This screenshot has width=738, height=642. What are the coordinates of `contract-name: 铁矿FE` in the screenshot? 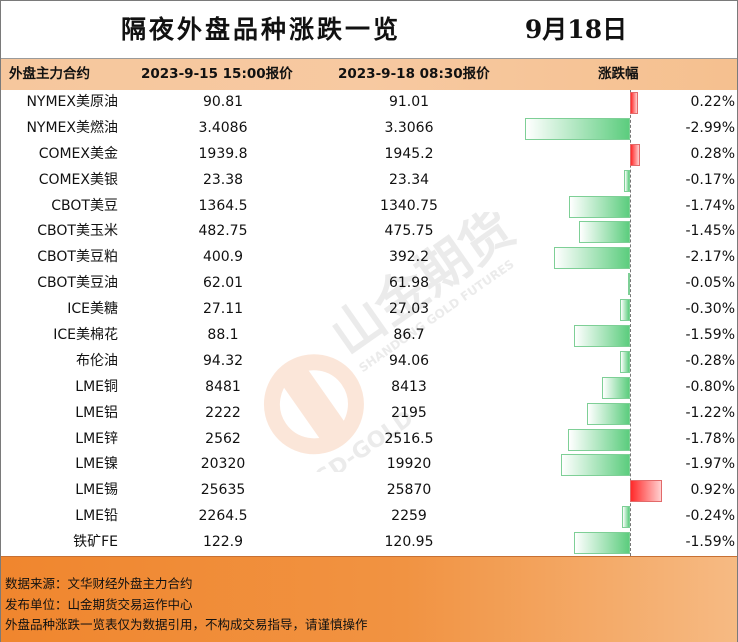 It's located at (95, 542).